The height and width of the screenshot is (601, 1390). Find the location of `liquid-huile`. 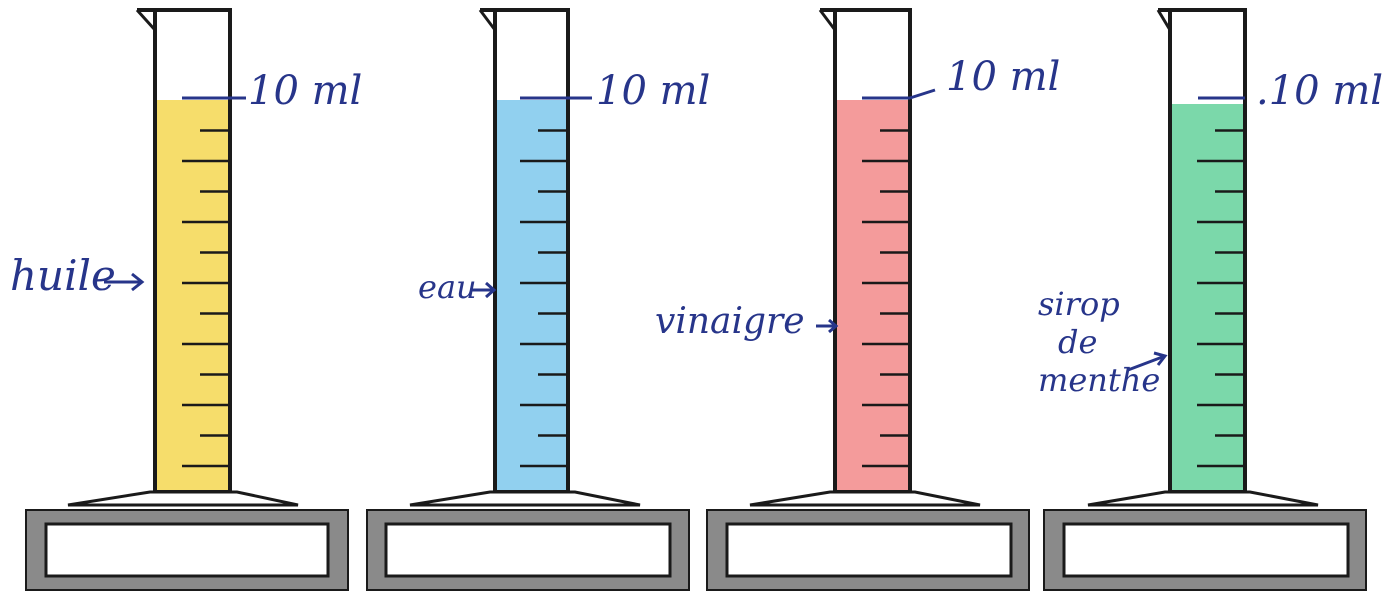

liquid-huile is located at coordinates (192, 296).